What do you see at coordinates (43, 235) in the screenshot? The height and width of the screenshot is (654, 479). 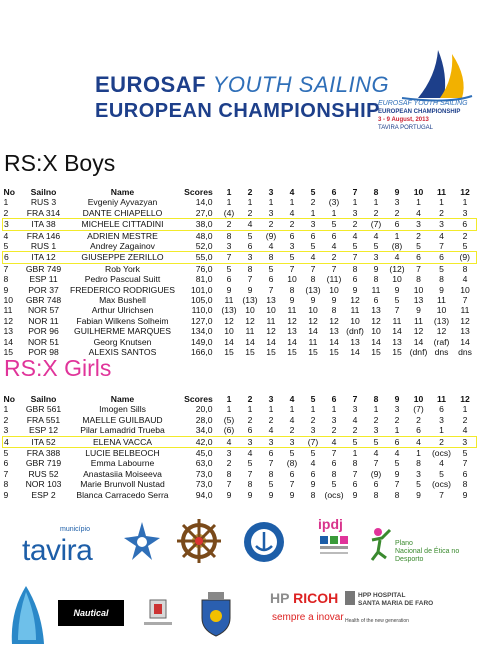 I see `sailno-cell: FRA 146` at bounding box center [43, 235].